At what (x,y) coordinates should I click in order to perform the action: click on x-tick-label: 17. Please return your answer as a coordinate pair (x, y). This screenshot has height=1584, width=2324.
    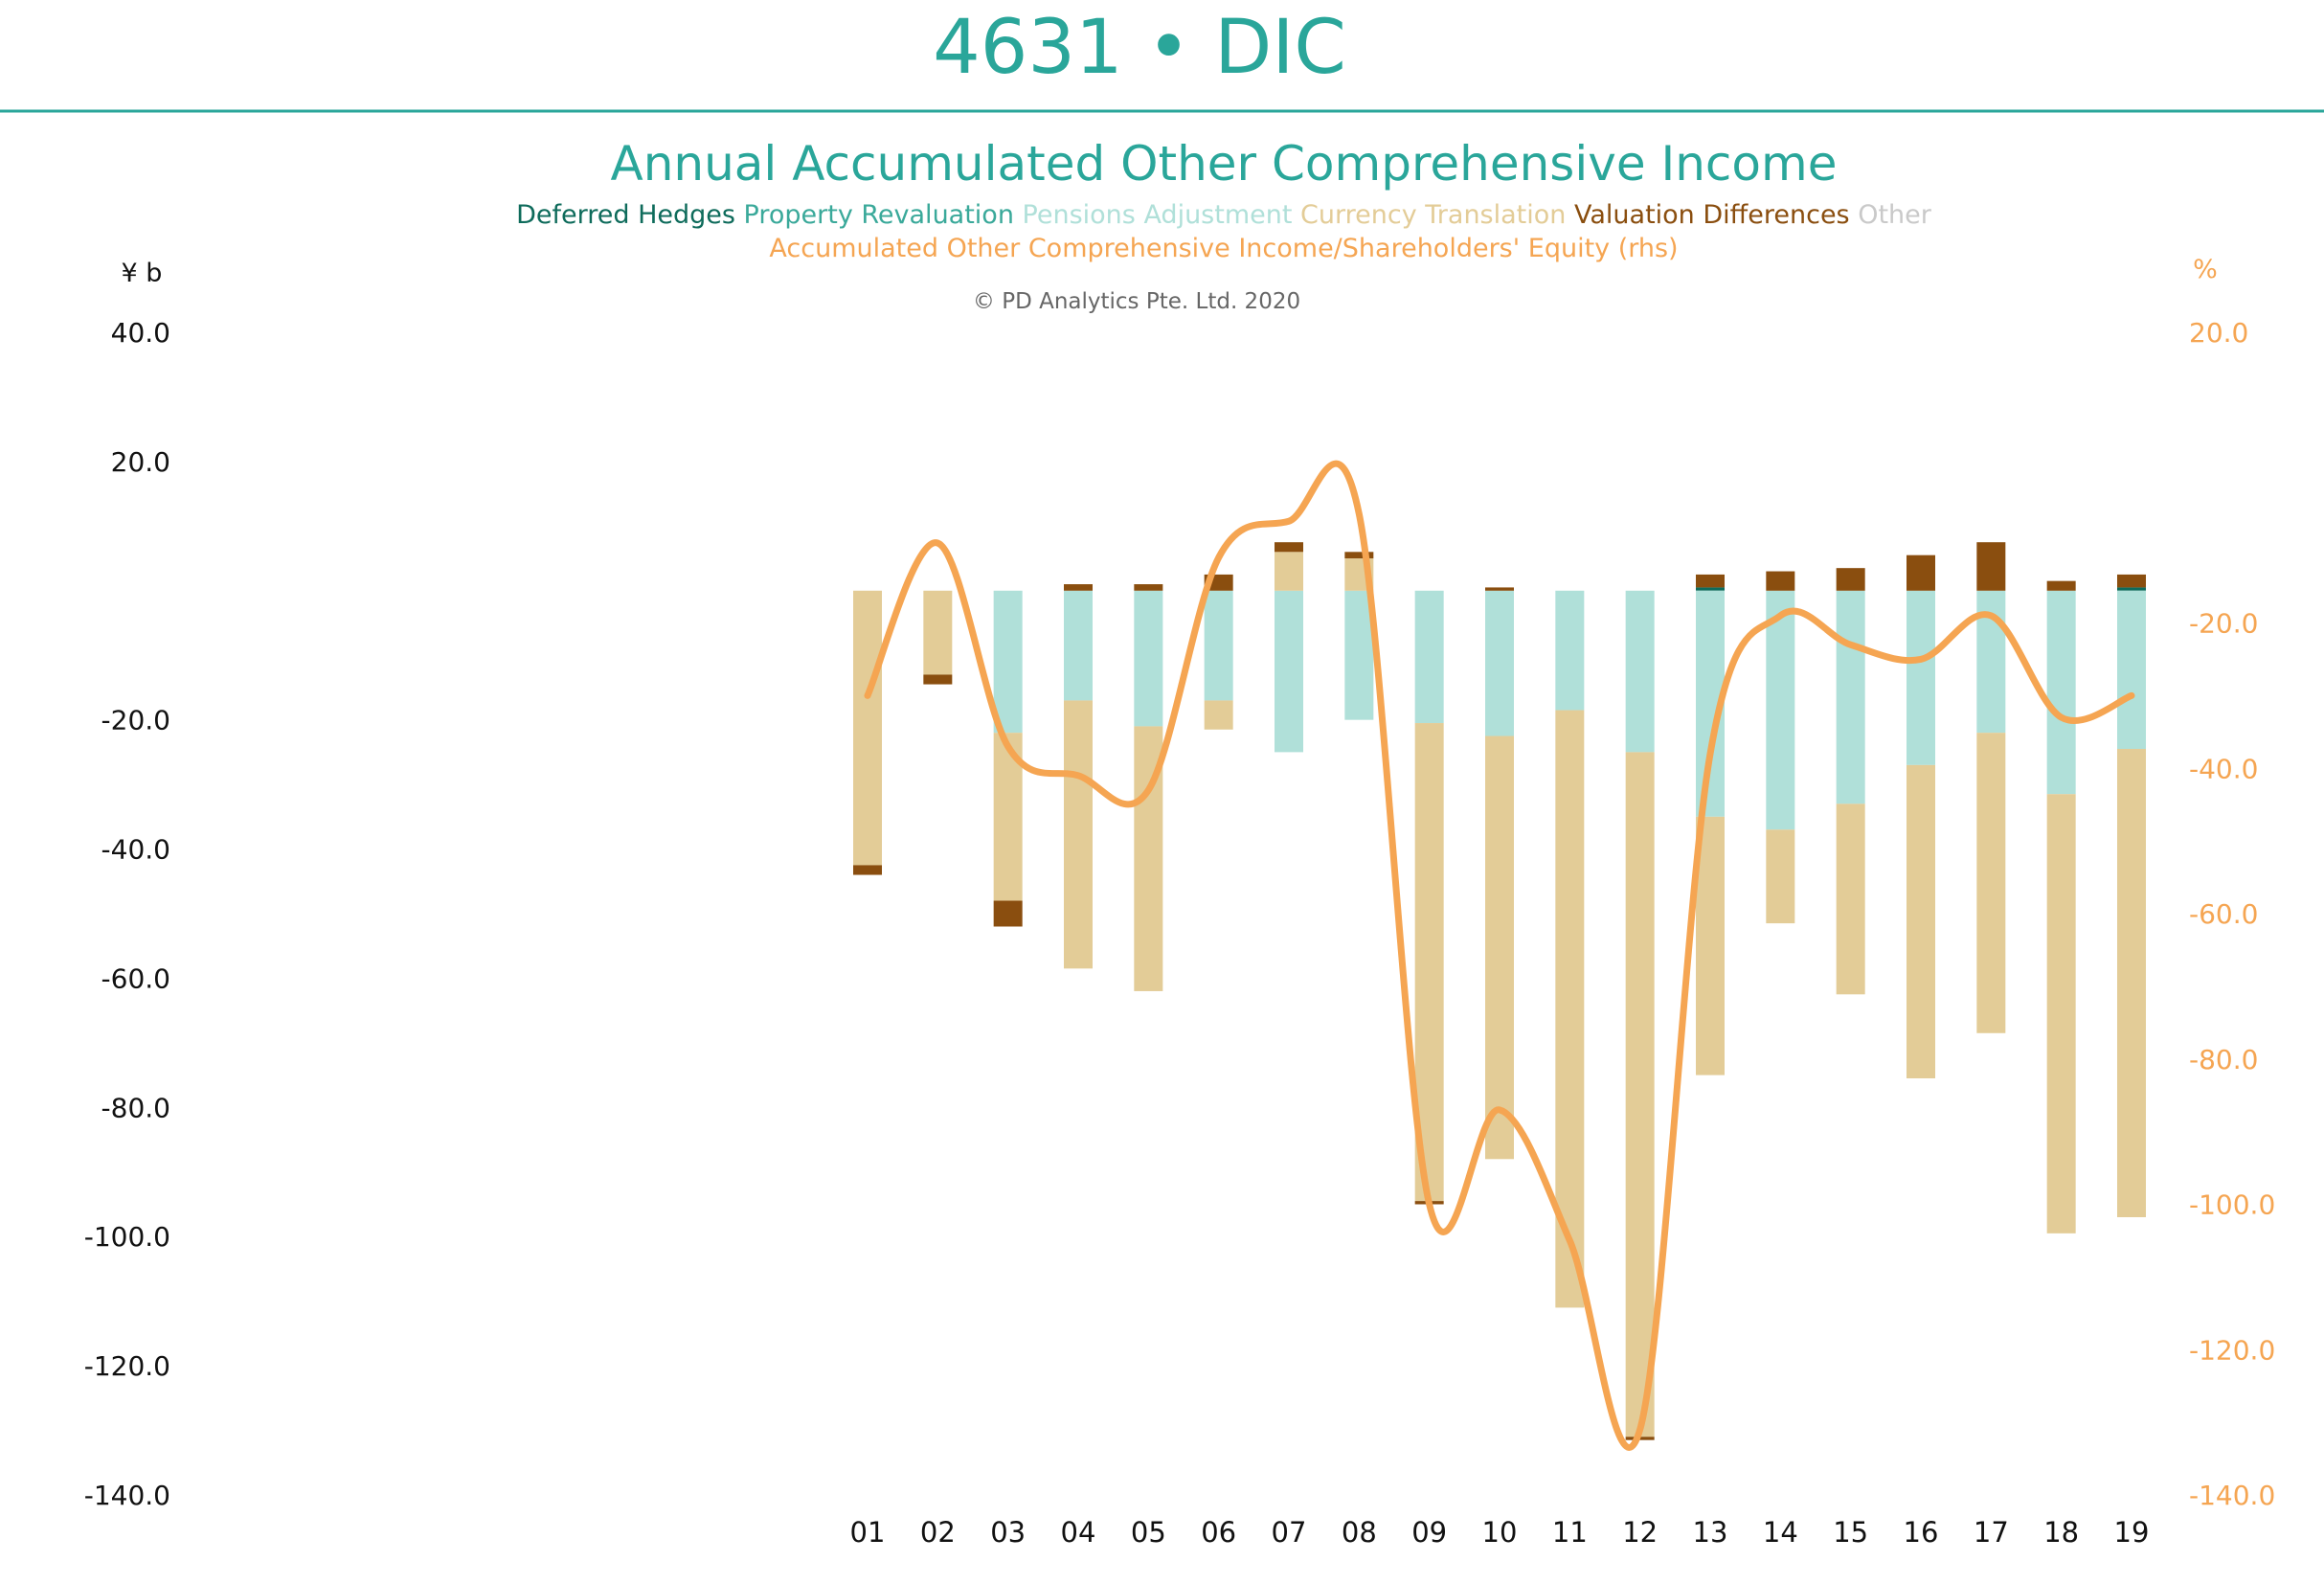
    Looking at the image, I should click on (1992, 1532).